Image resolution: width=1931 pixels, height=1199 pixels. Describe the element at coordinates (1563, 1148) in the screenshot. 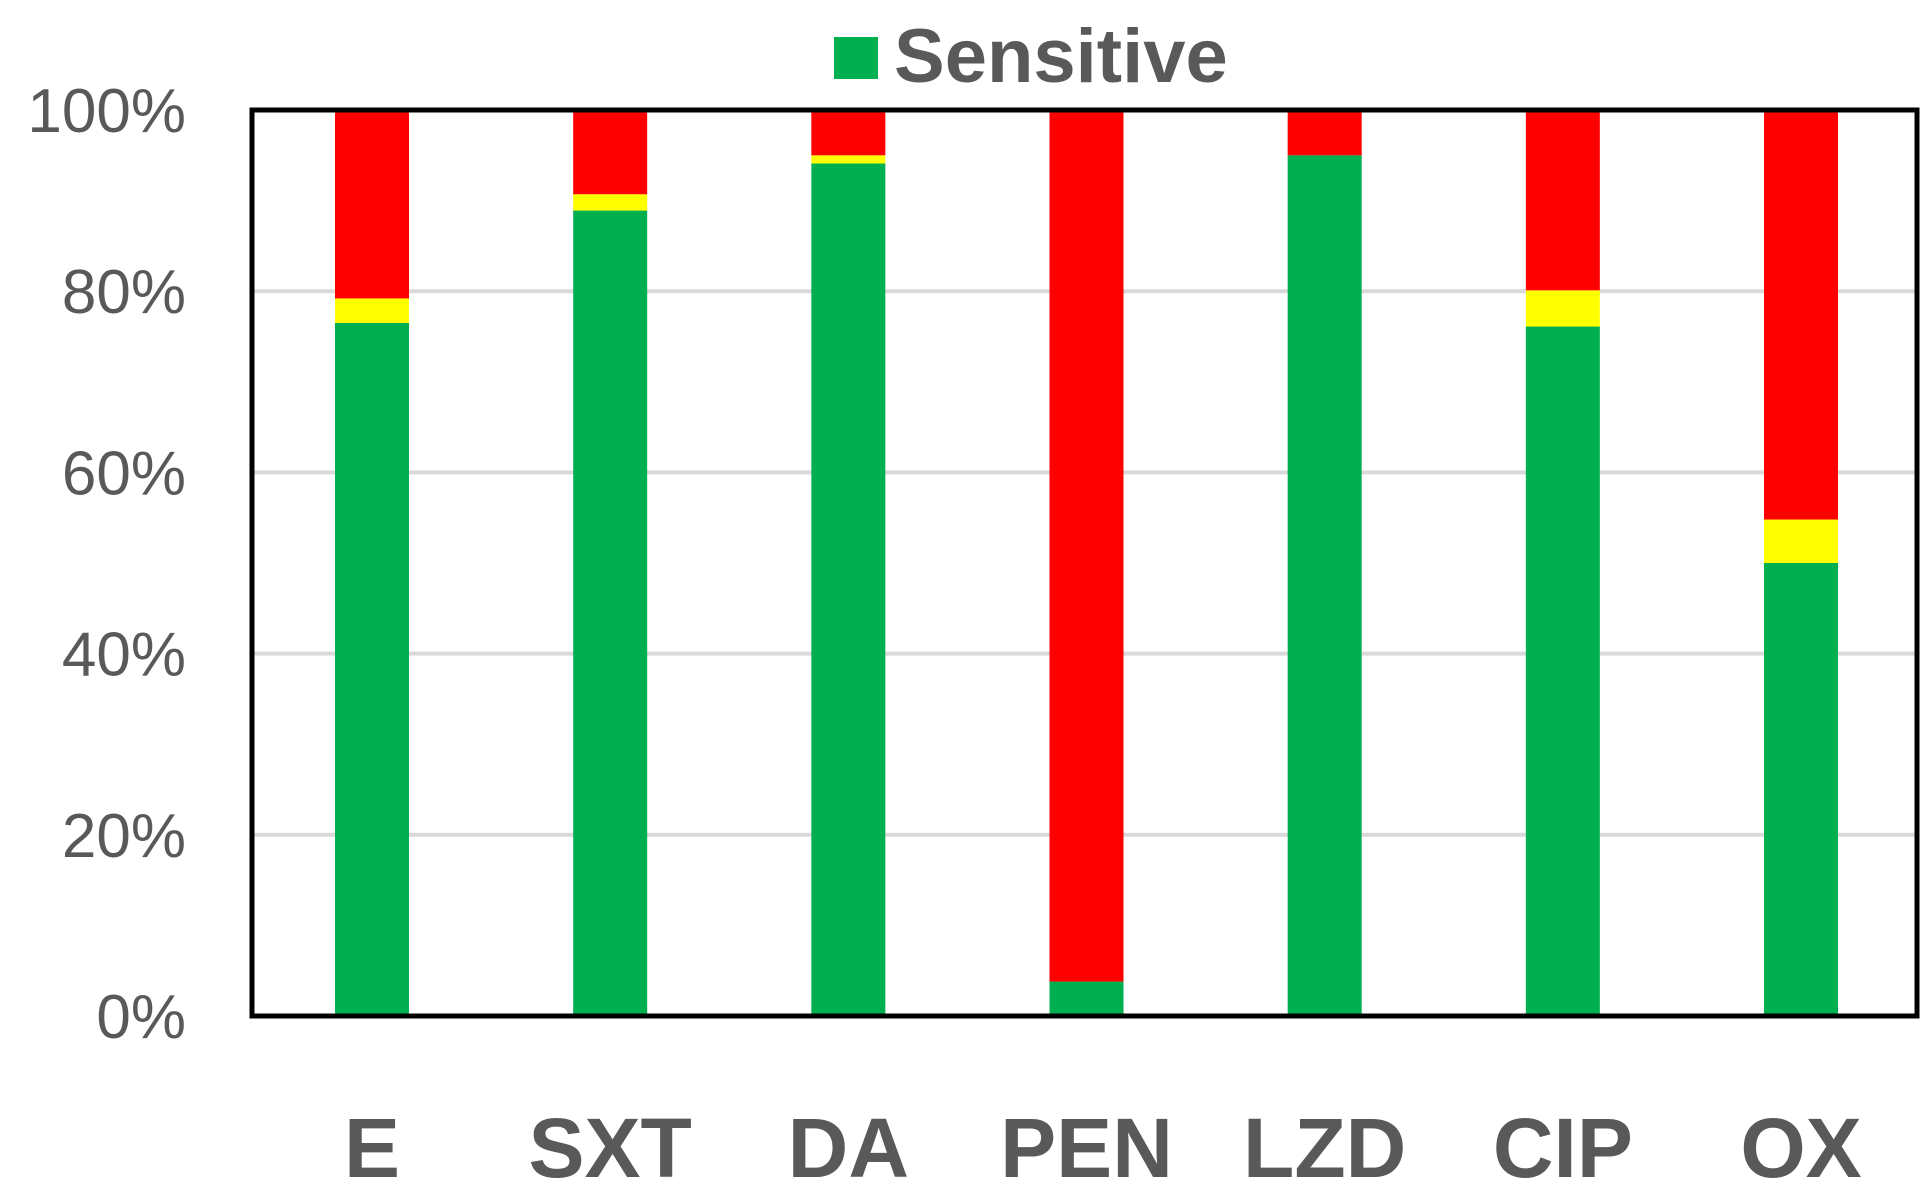

I see `x-tick-label-cip: CIP` at that location.